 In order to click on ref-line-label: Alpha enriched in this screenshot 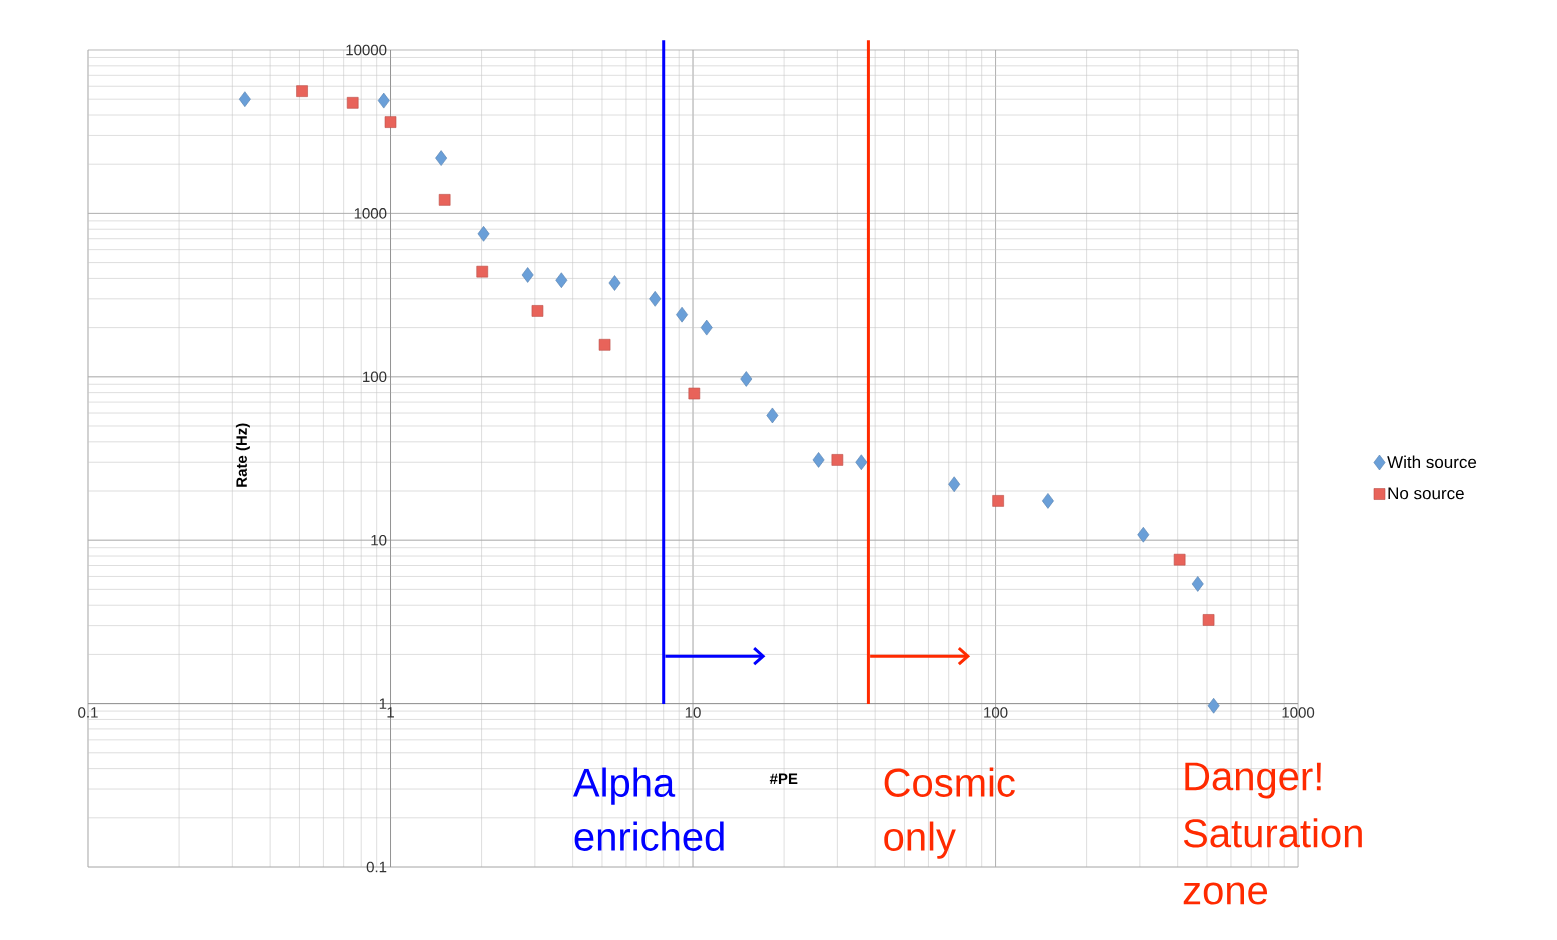, I will do `click(648, 809)`.